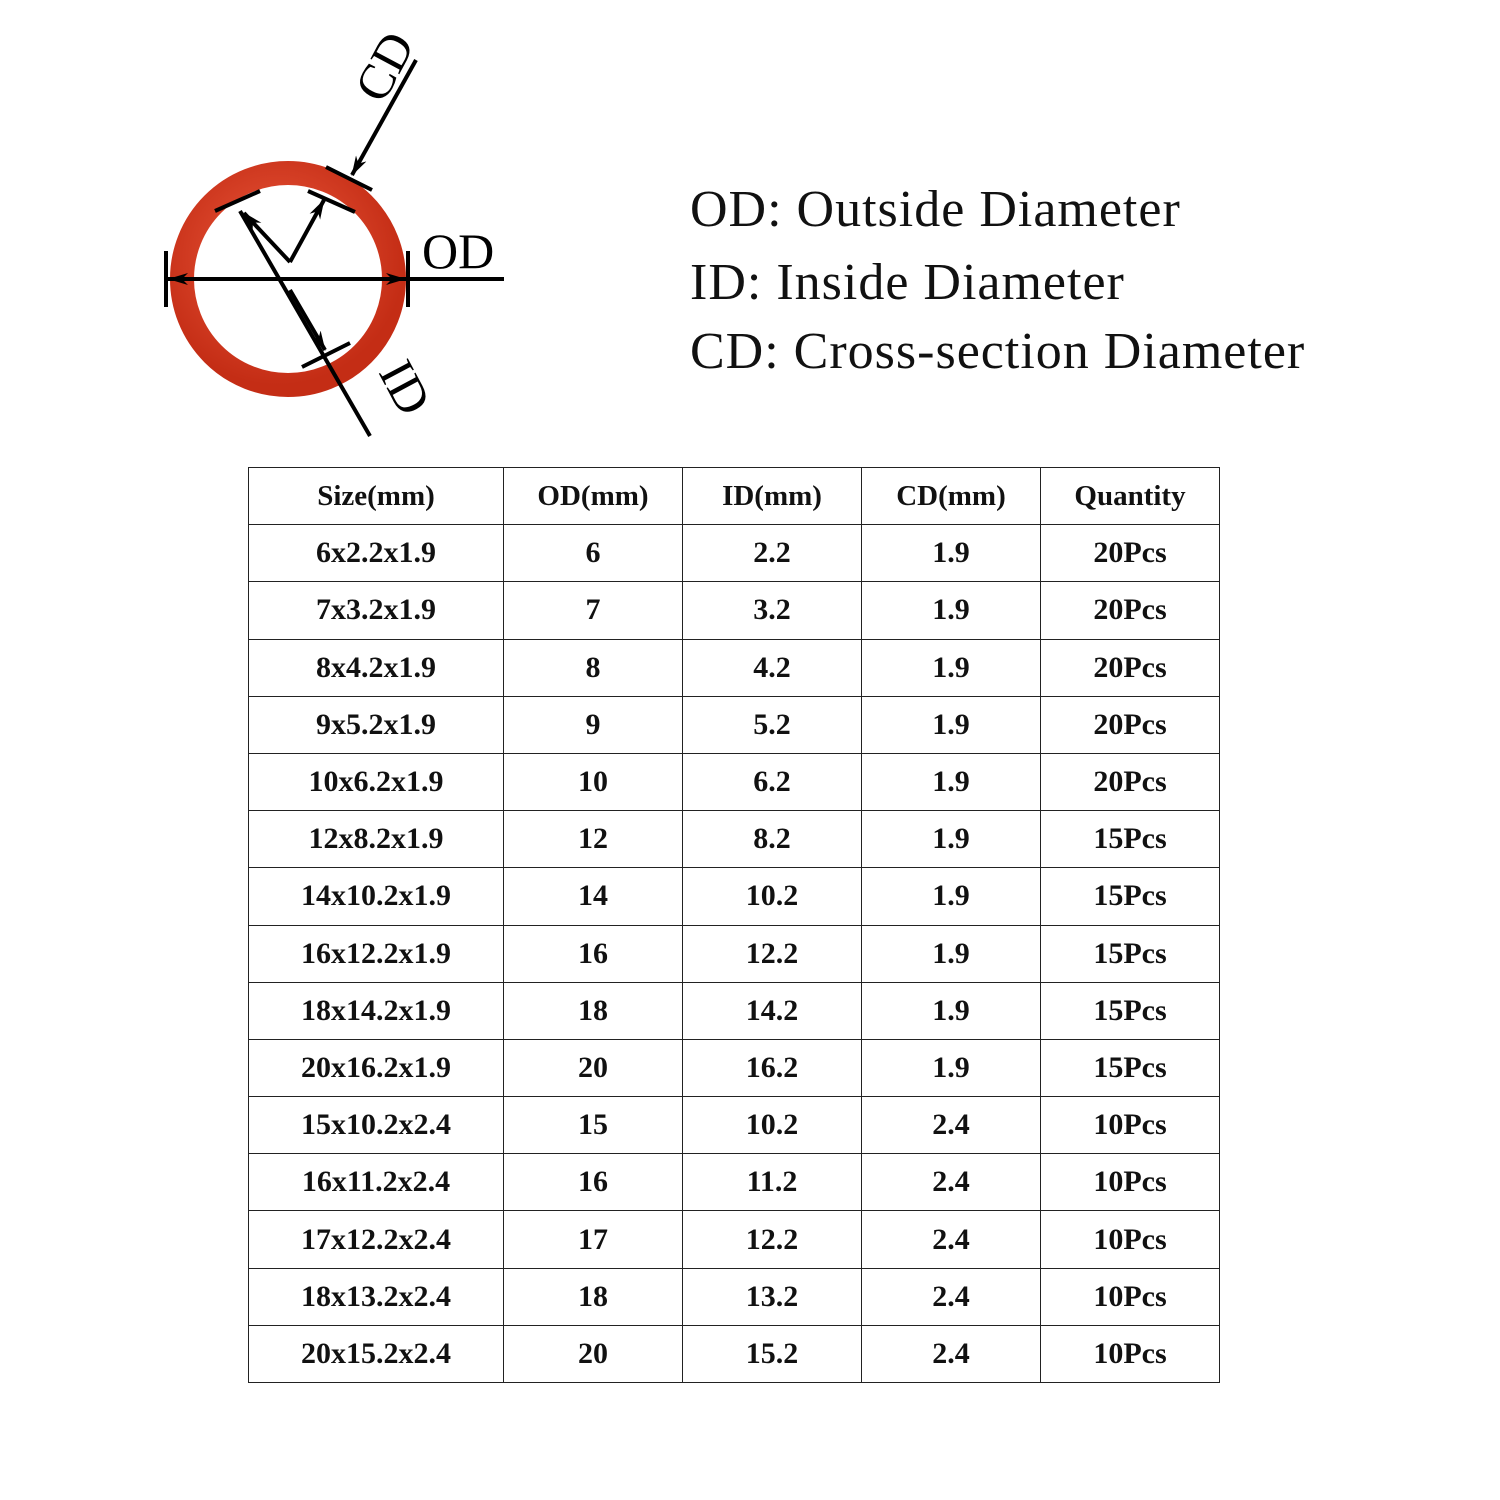 The height and width of the screenshot is (1500, 1500). What do you see at coordinates (376, 1125) in the screenshot?
I see `table-cell: 15x10.2x2.4` at bounding box center [376, 1125].